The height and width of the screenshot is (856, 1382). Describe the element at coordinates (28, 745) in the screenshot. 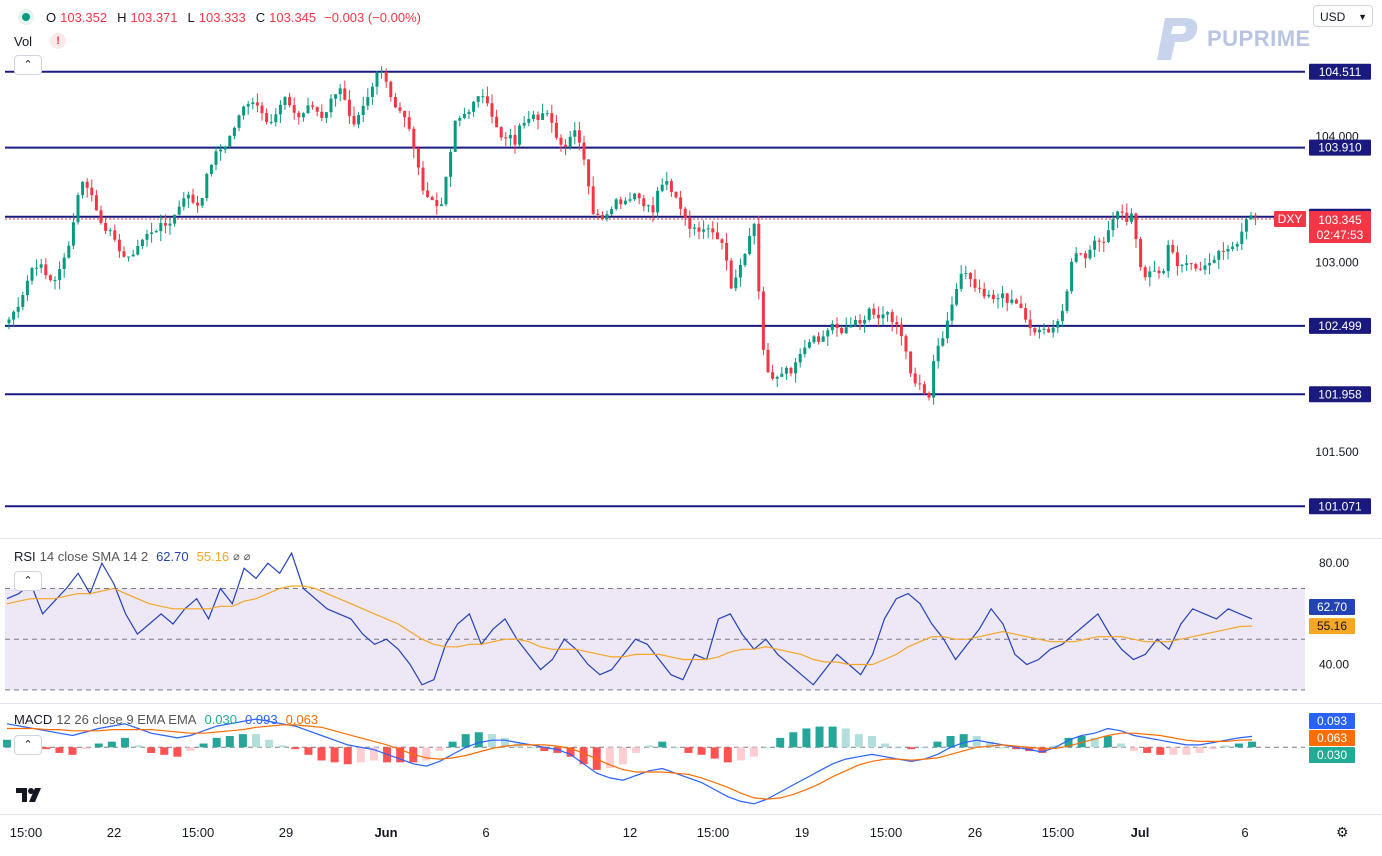

I see `collapse-macd-button: ⌃` at that location.